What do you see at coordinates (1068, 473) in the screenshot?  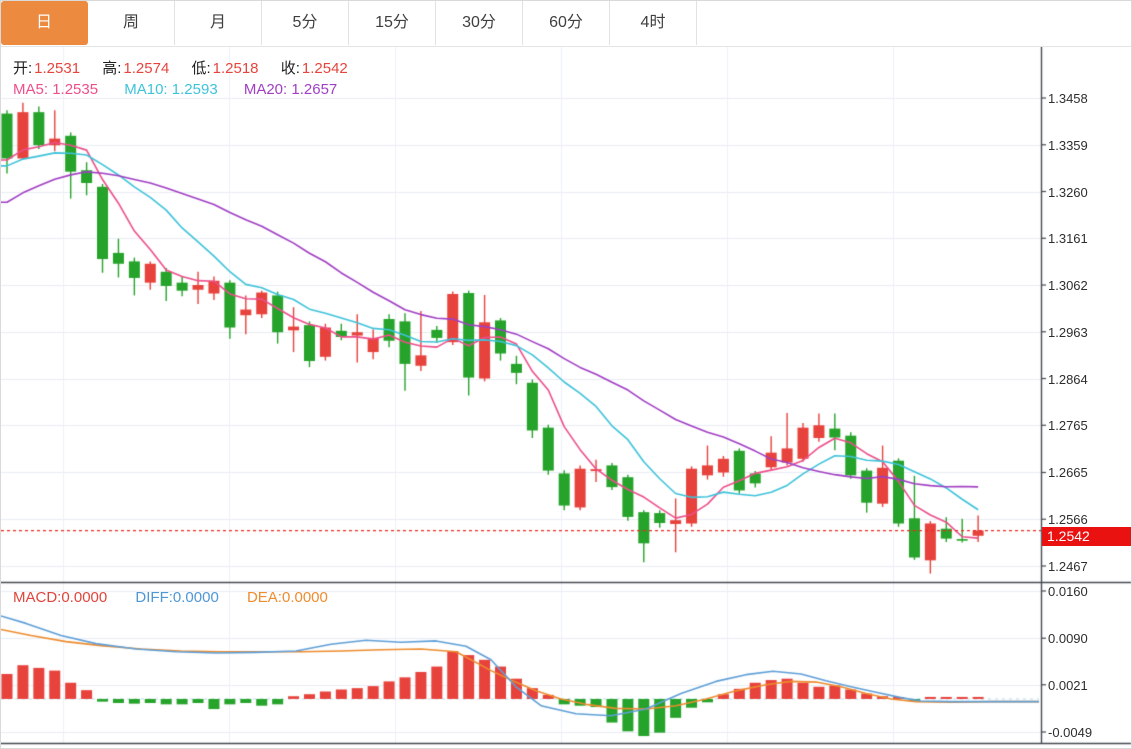 I see `price-axis-label: 1.2665` at bounding box center [1068, 473].